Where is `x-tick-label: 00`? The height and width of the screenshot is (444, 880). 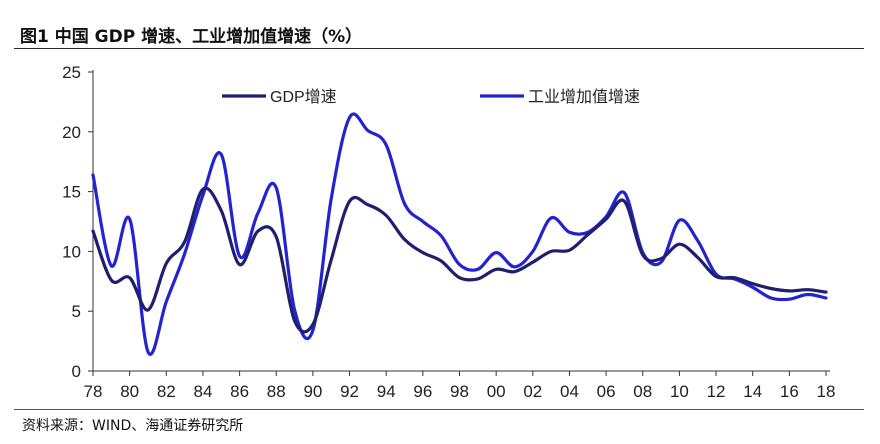
x-tick-label: 00 is located at coordinates (496, 391).